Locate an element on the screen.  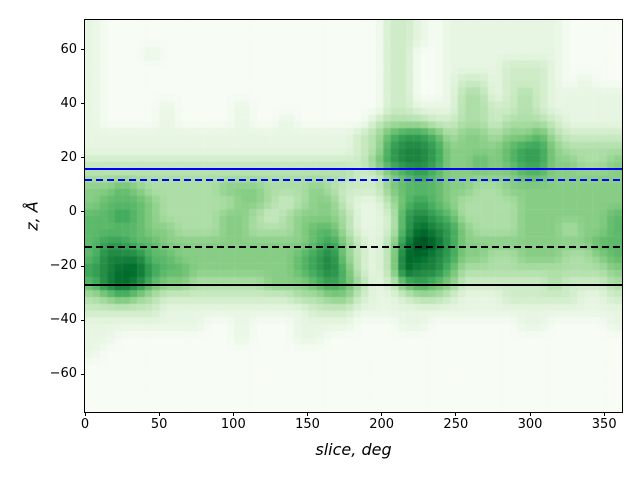
hline-lower-membrane-line-solid is located at coordinates (353, 284).